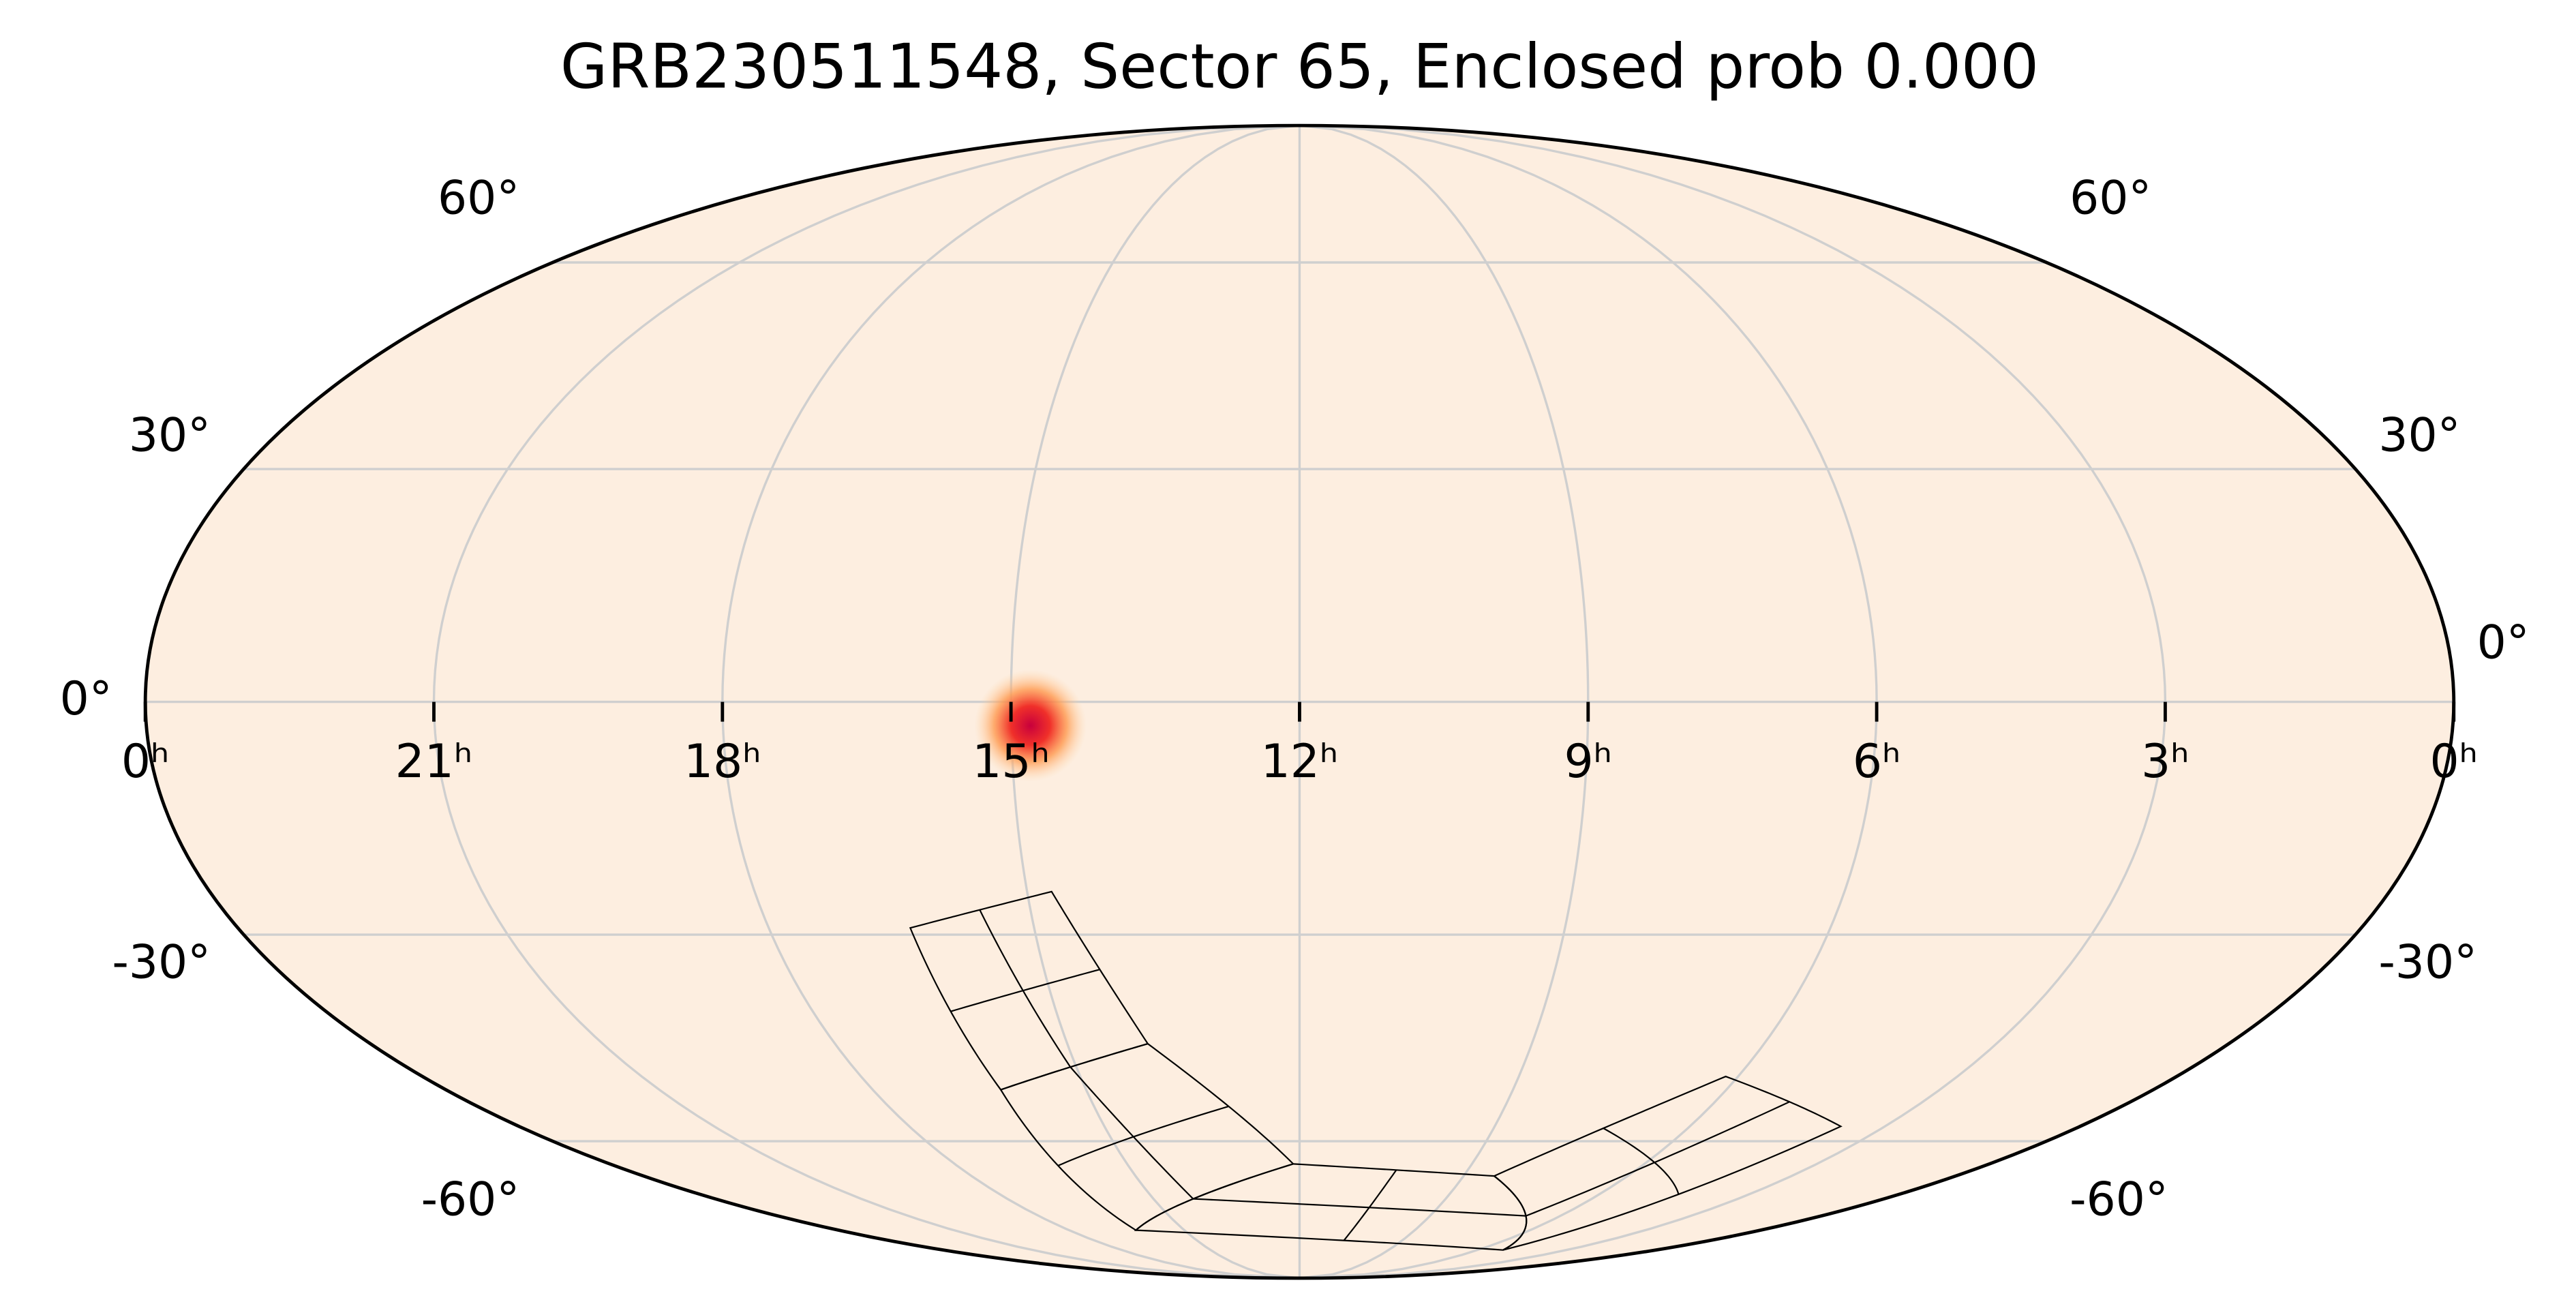 Image resolution: width=2576 pixels, height=1315 pixels. Describe the element at coordinates (161, 962) in the screenshot. I see `y-tick-label-left: -30°` at that location.